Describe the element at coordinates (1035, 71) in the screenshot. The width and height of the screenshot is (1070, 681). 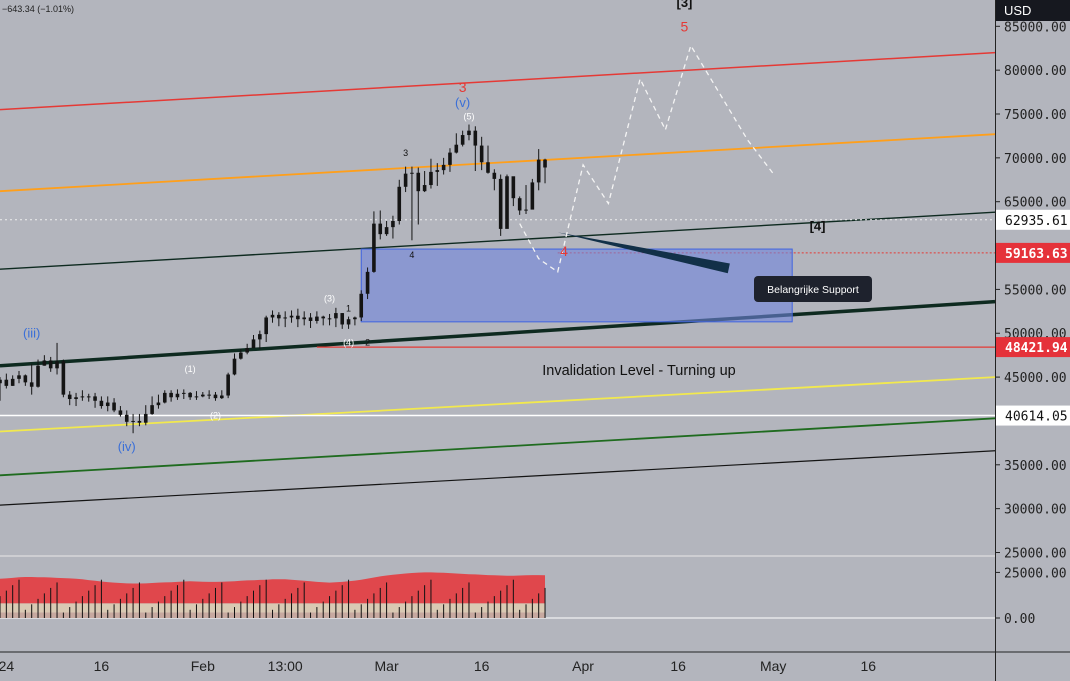
I see `y-tick-label: 80000.00` at that location.